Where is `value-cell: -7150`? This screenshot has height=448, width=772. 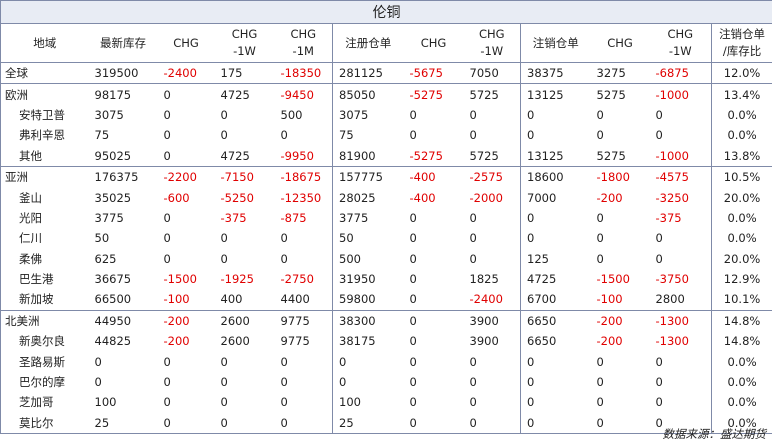
value-cell: -7150 is located at coordinates (244, 176).